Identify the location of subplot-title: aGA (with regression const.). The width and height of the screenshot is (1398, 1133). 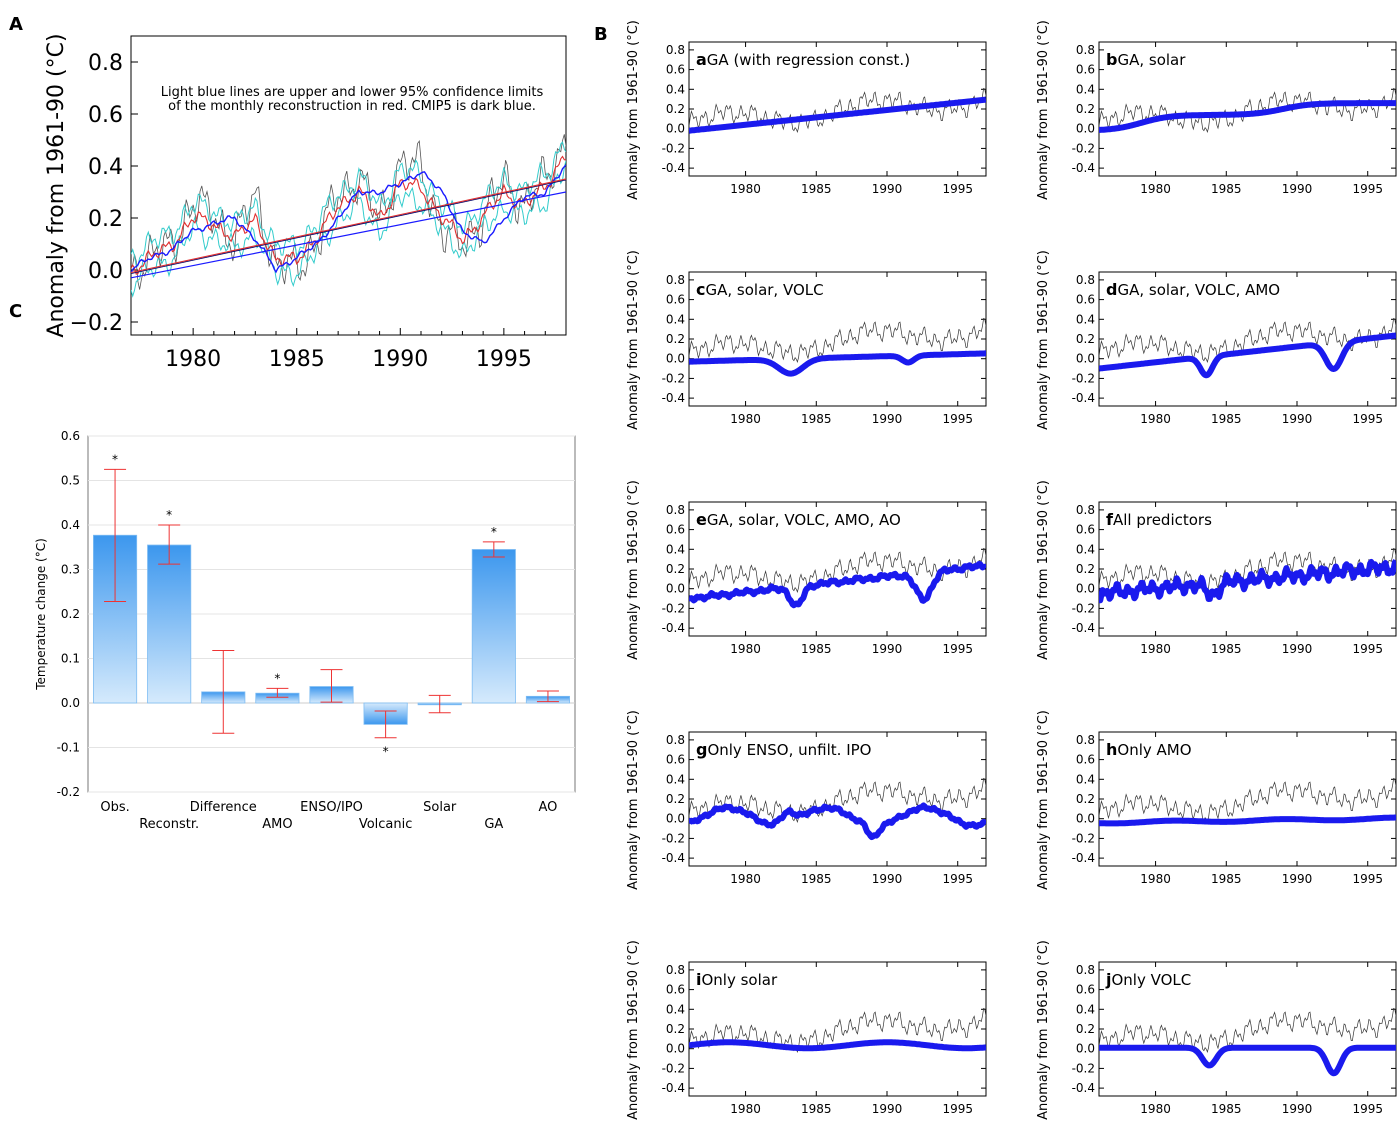
(803, 59).